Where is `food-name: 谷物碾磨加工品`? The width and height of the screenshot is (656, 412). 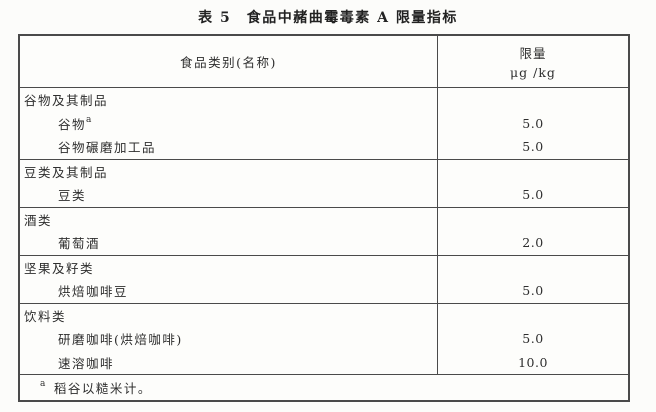 food-name: 谷物碾磨加工品 is located at coordinates (107, 148).